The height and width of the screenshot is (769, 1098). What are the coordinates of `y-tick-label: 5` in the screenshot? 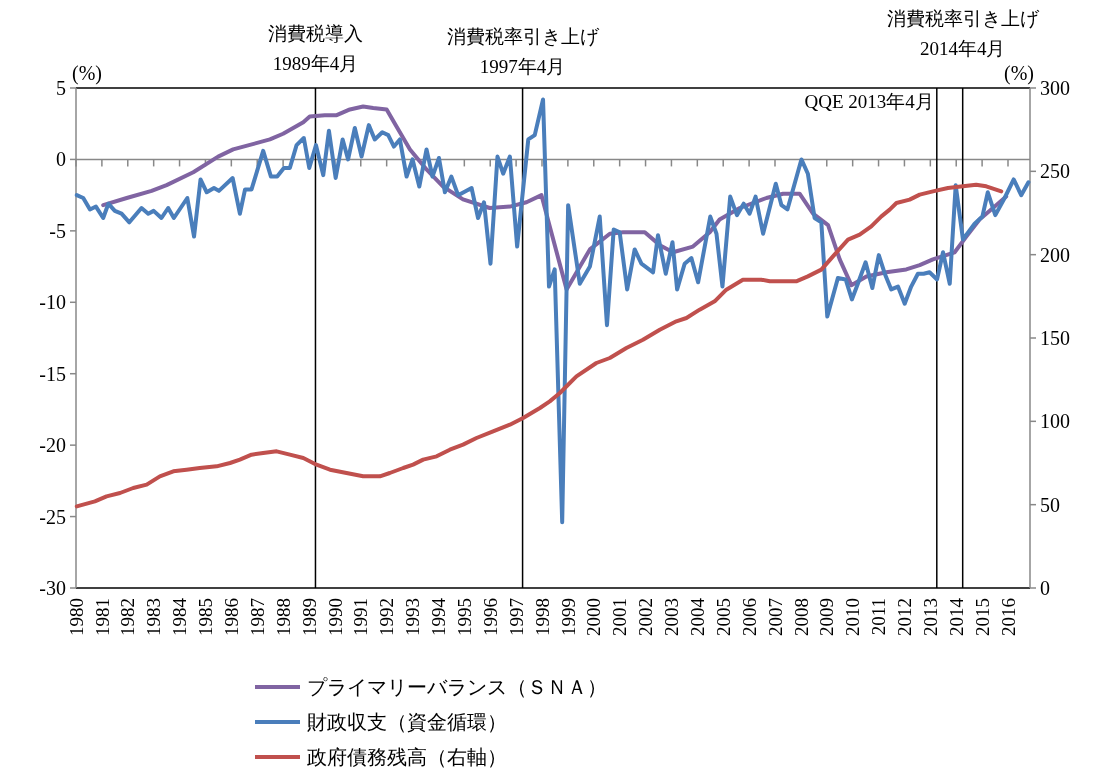 It's located at (61, 88).